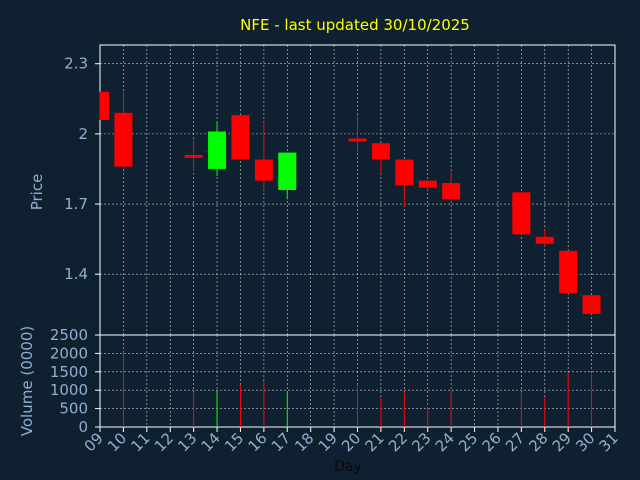 Image resolution: width=640 pixels, height=480 pixels. Describe the element at coordinates (73, 409) in the screenshot. I see `volume-tick-label: 500` at that location.